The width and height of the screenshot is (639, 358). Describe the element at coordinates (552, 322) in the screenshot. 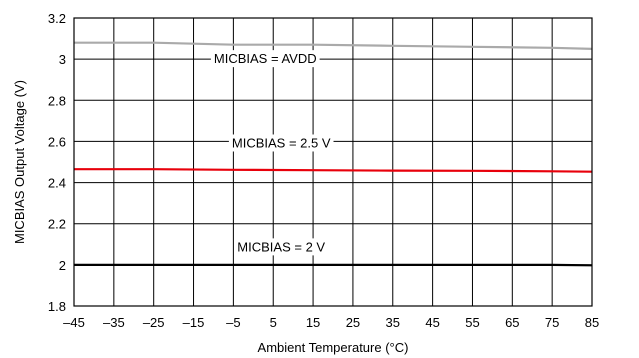

I see `x-tick-label: 75` at that location.